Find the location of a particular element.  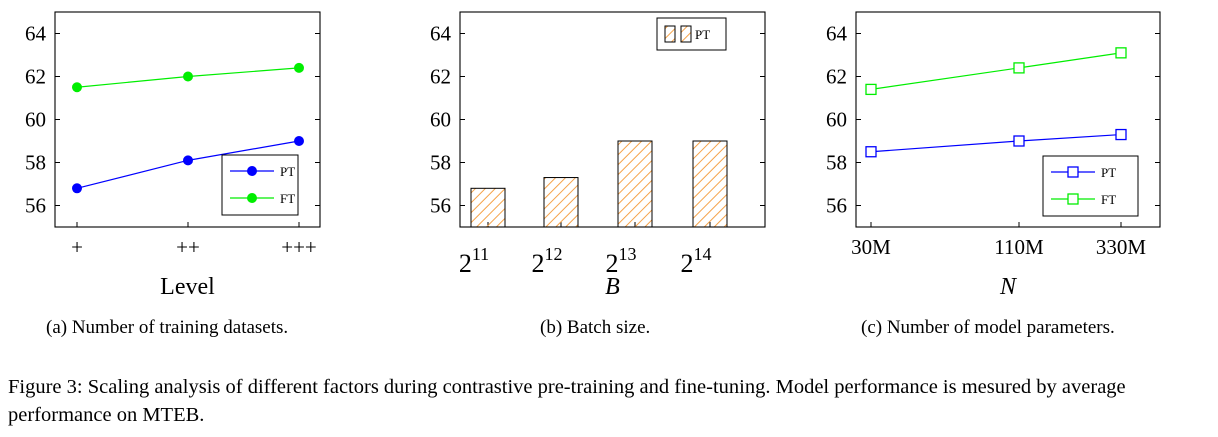

subcaption-b: (b) Batch size. is located at coordinates (595, 327).